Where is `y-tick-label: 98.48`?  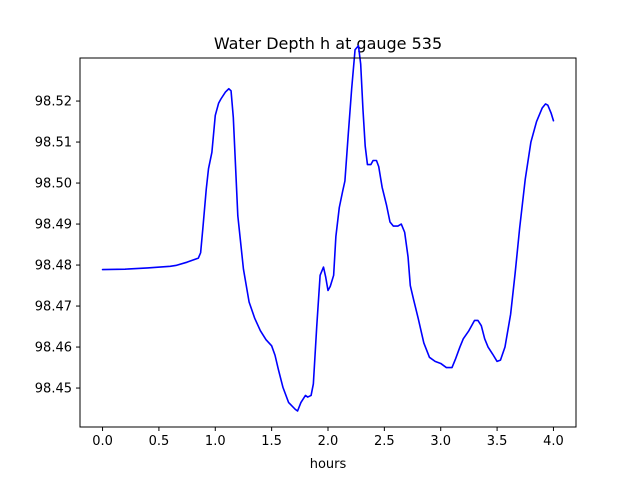 y-tick-label: 98.48 is located at coordinates (53, 266).